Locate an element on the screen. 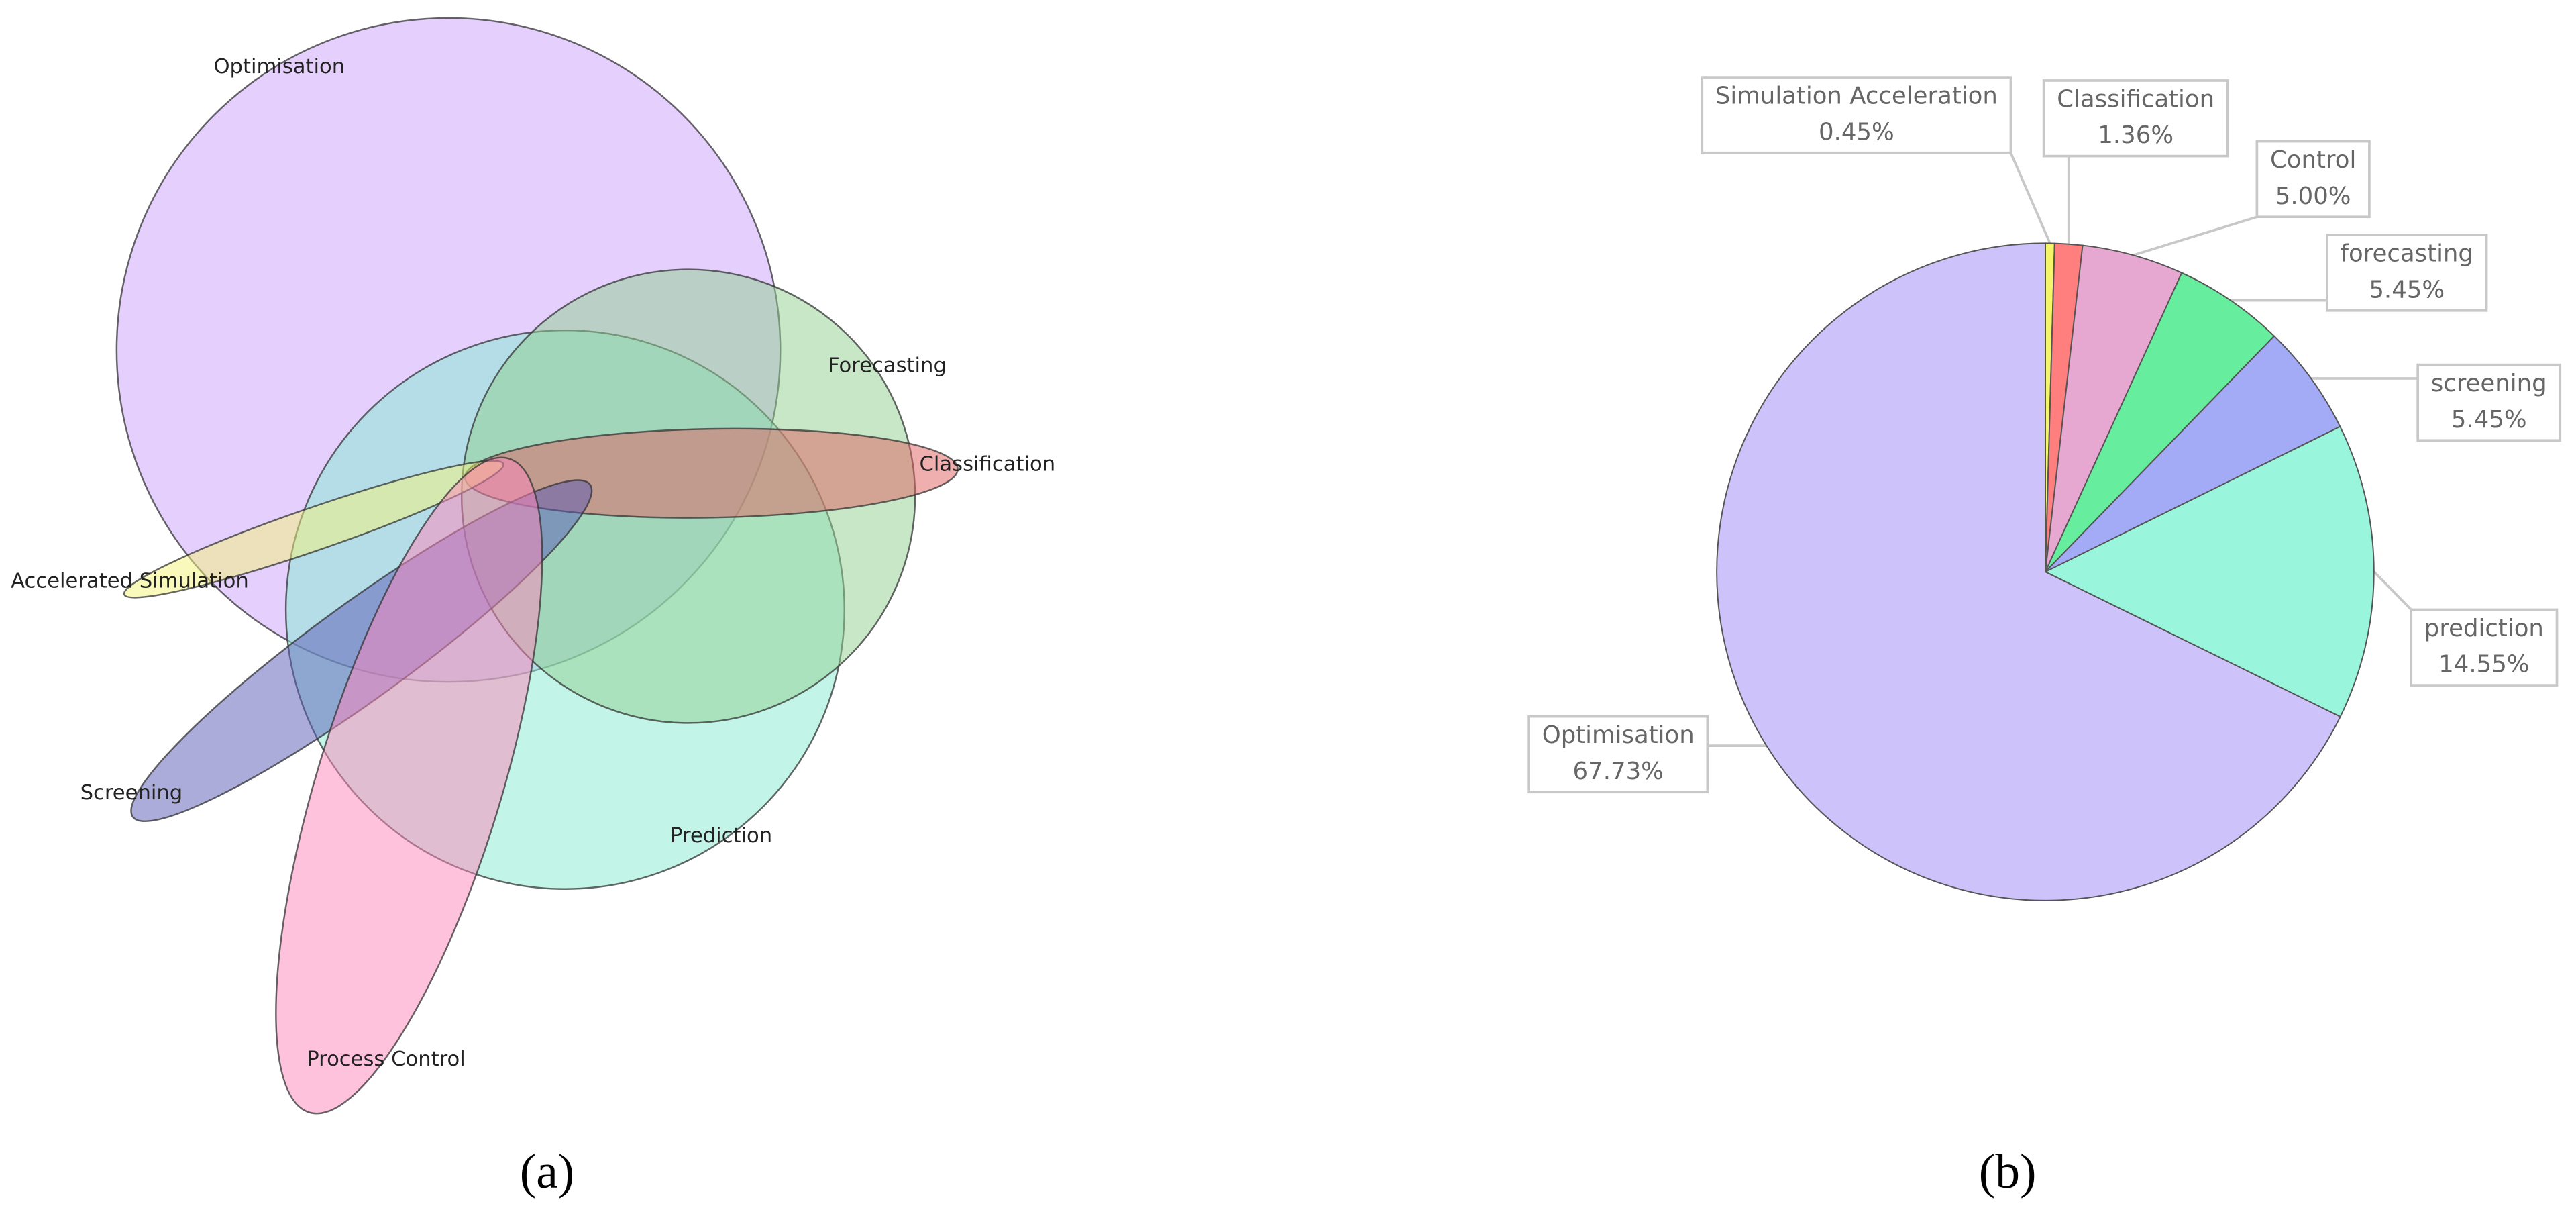 This screenshot has height=1216, width=2576. category-label: prediction is located at coordinates (2484, 628).